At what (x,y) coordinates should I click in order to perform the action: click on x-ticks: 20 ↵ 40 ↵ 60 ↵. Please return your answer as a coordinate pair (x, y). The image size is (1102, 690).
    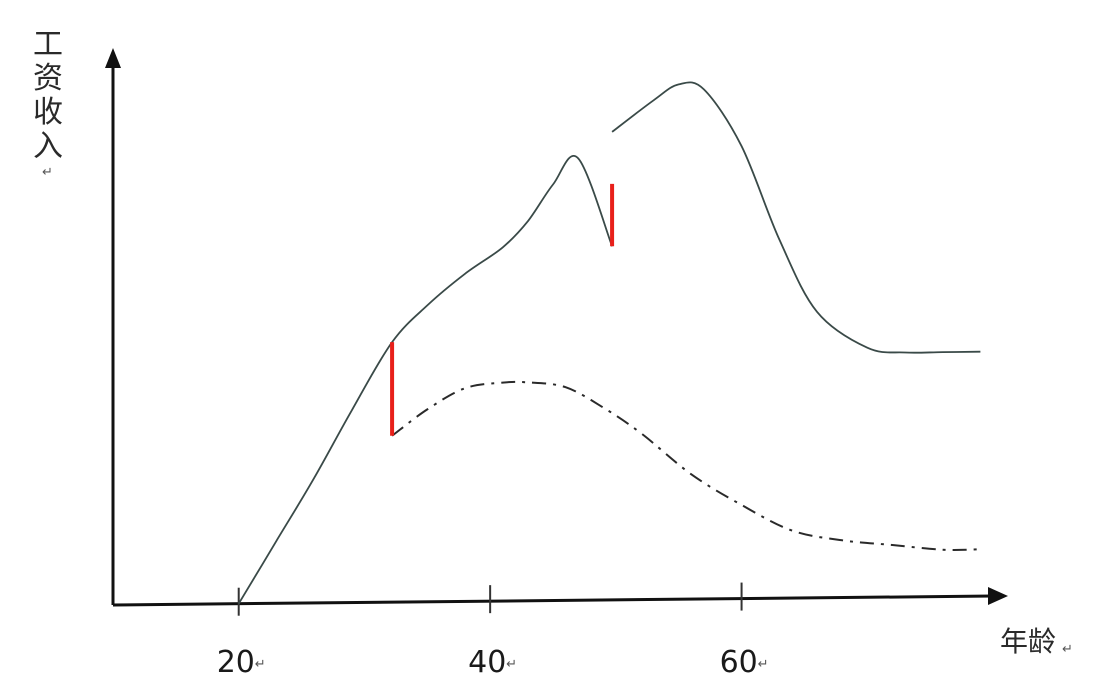
    Looking at the image, I should click on (493, 631).